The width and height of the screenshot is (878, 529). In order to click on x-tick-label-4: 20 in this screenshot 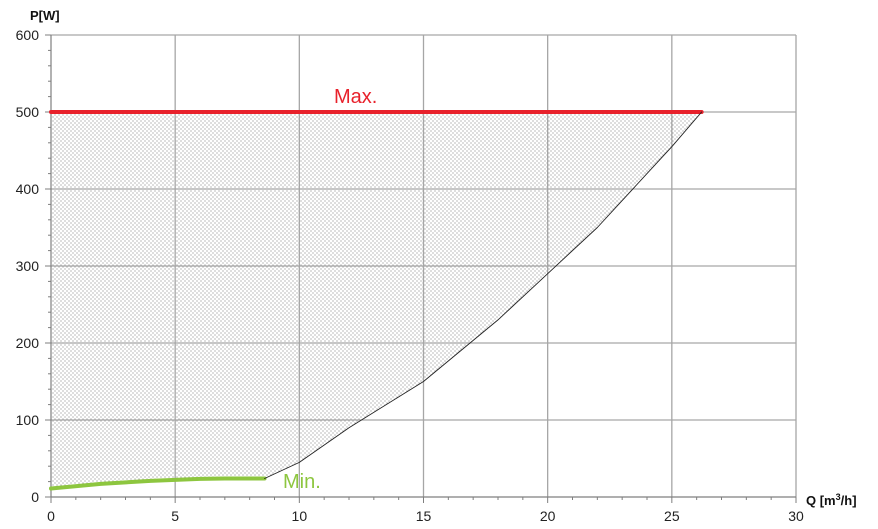, I will do `click(548, 516)`.